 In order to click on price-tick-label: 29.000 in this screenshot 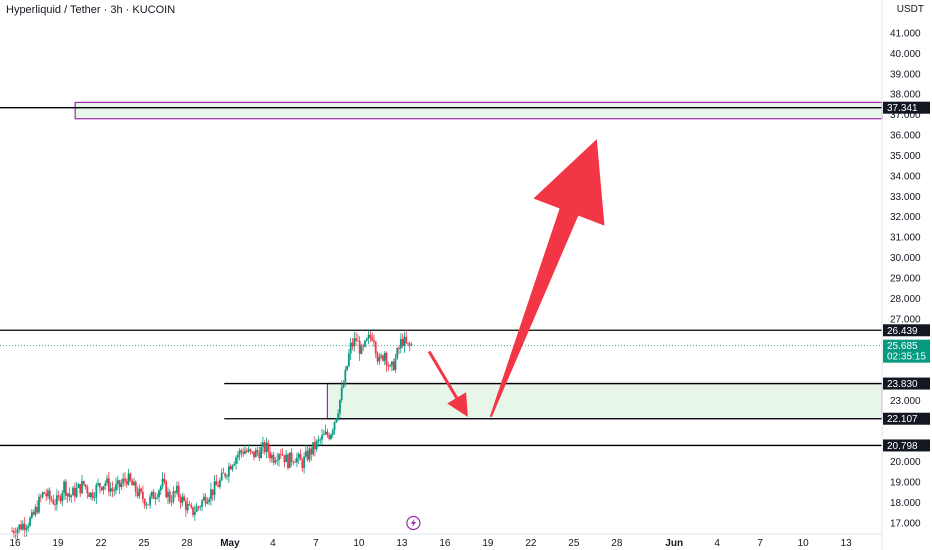, I will do `click(905, 278)`.